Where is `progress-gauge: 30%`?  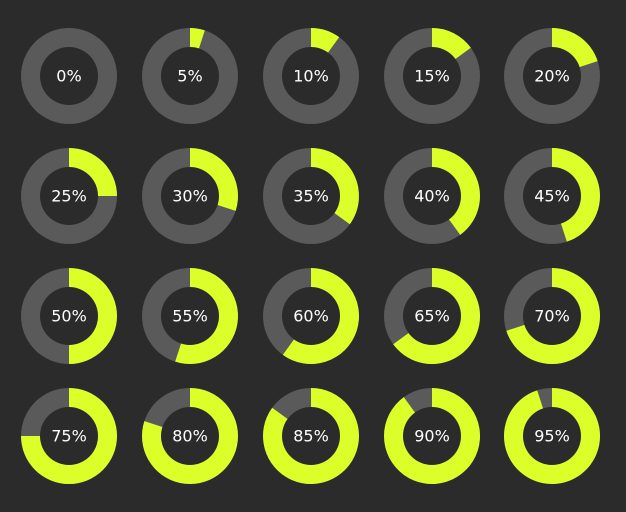
progress-gauge: 30% is located at coordinates (190, 196).